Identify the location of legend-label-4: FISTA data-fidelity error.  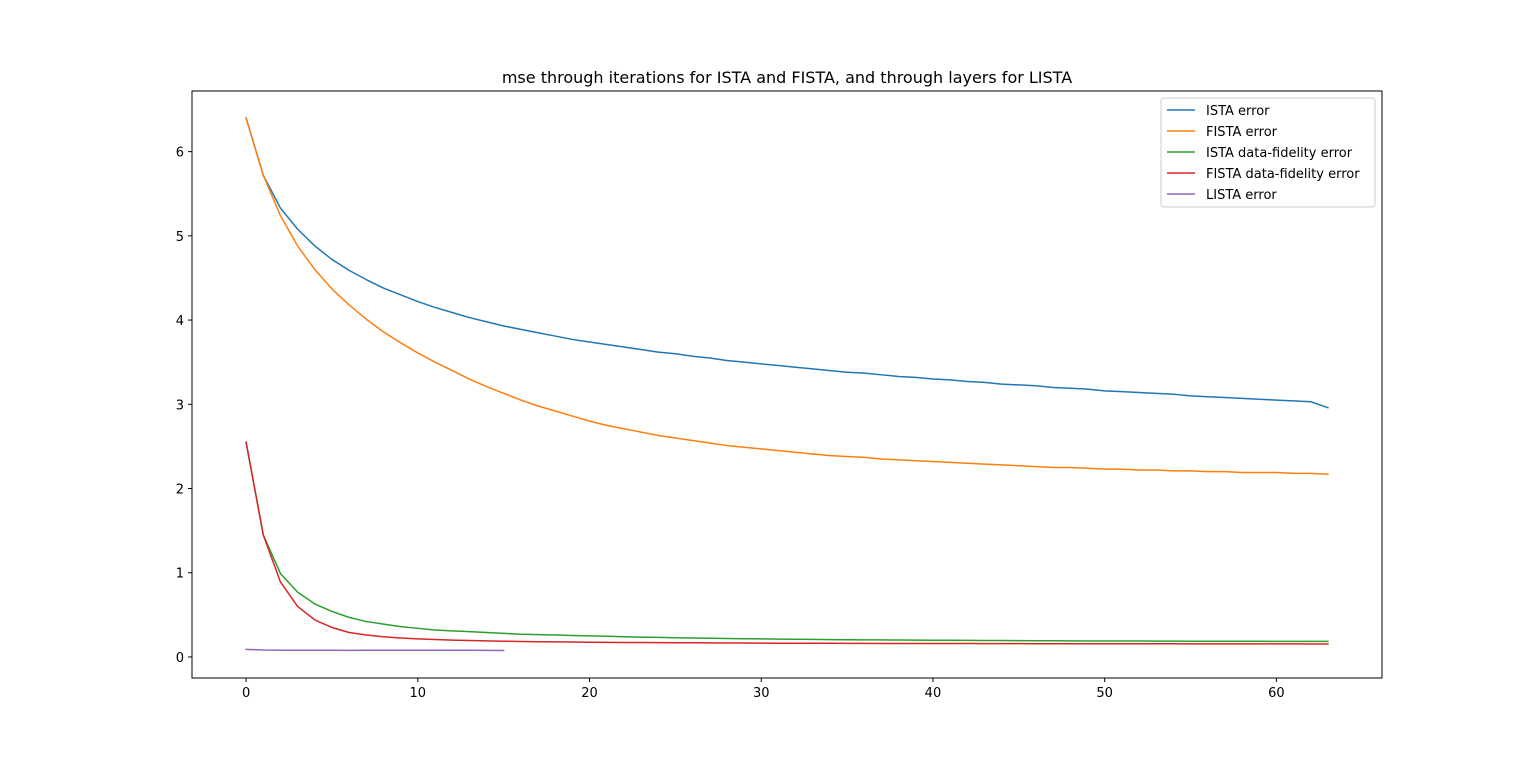
(1283, 174).